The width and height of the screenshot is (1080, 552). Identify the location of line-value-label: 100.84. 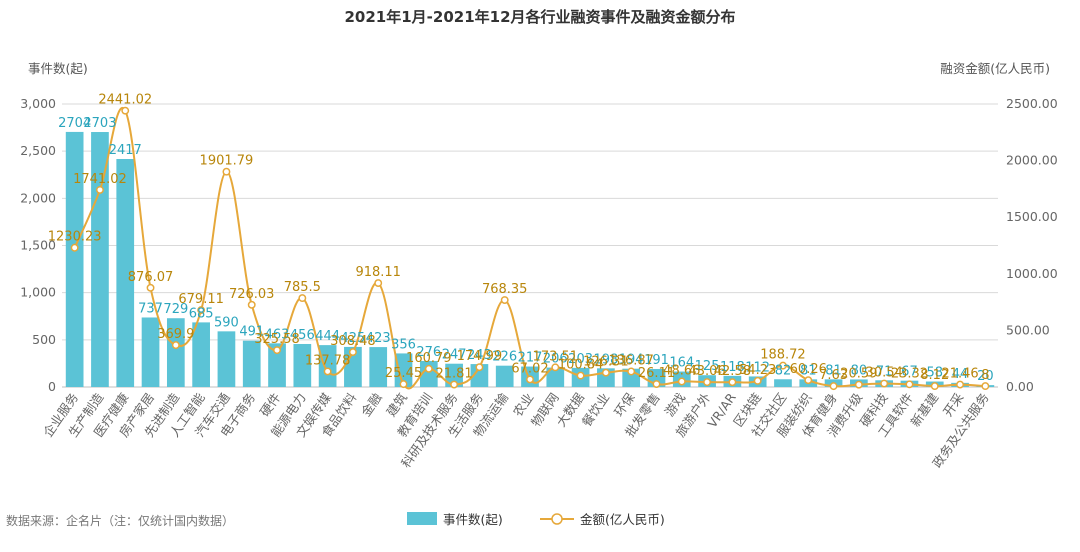
(581, 365).